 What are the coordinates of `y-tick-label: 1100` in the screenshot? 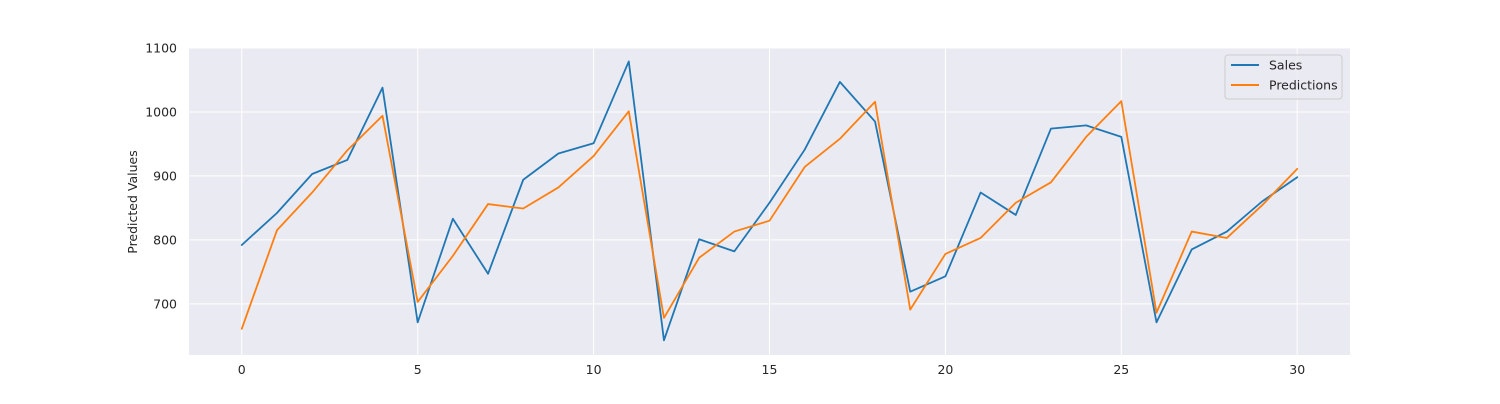 It's located at (161, 48).